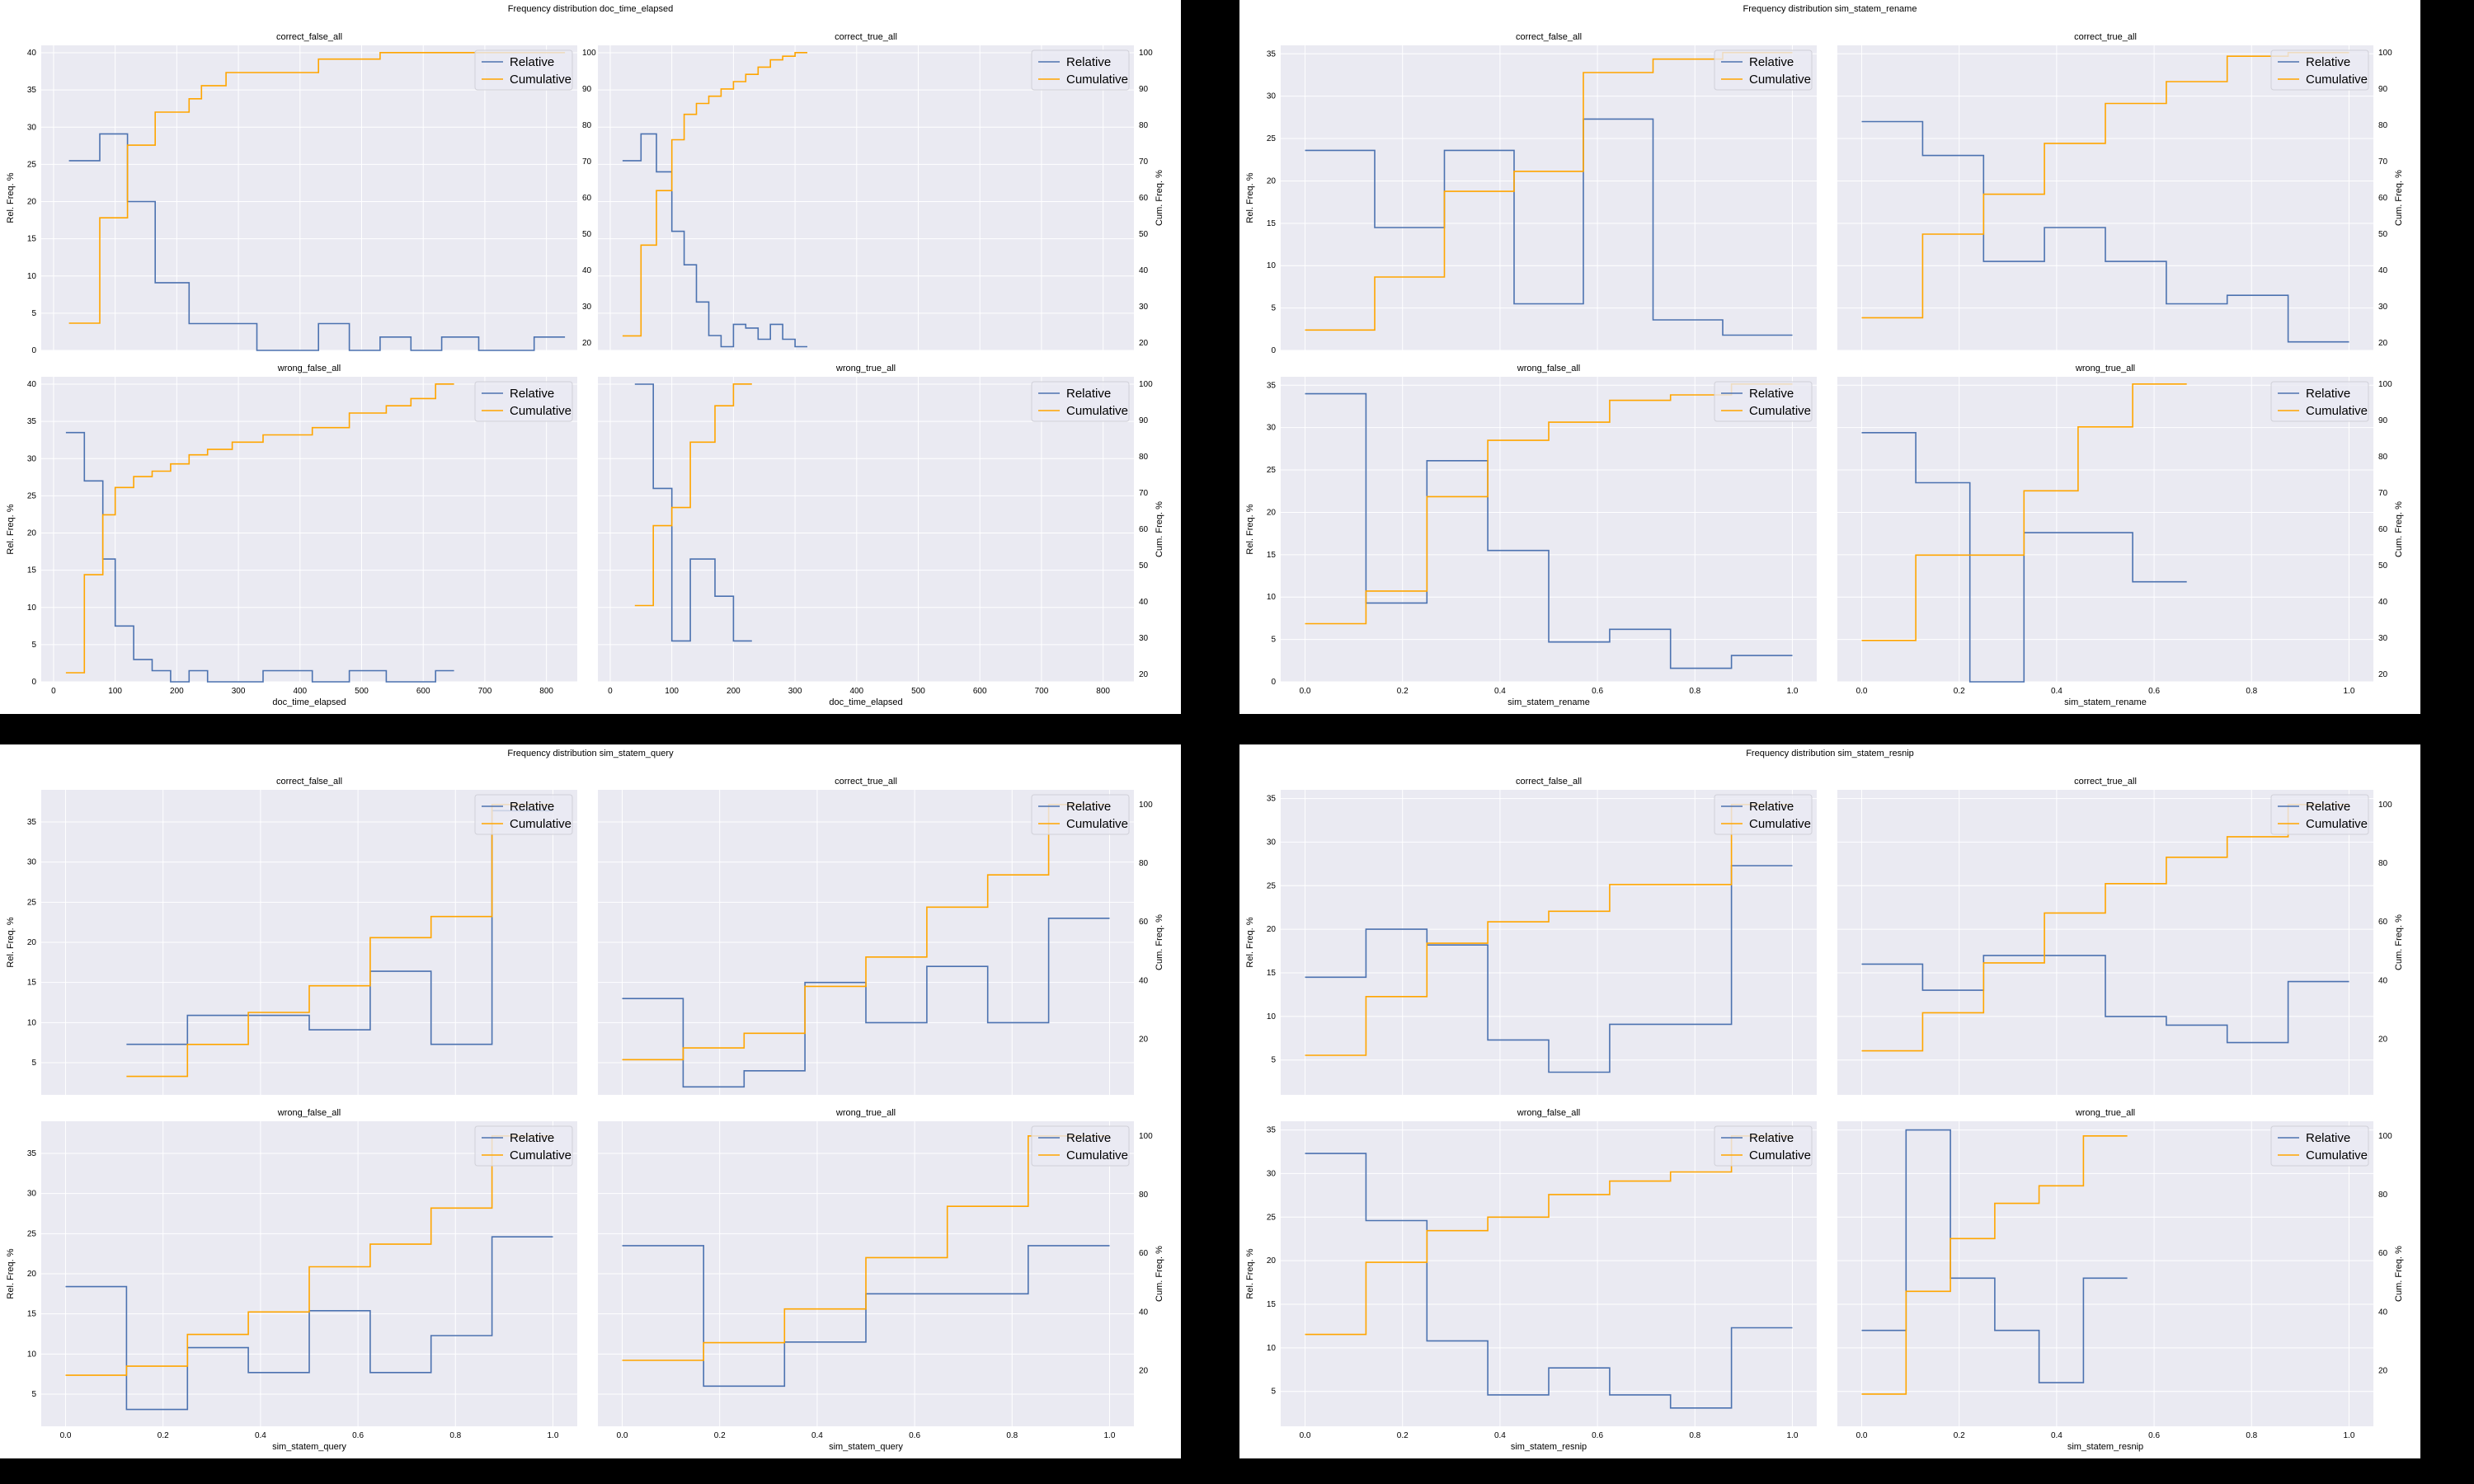 The image size is (2474, 1484). What do you see at coordinates (32, 863) in the screenshot?
I see `y-tick-label: 30` at bounding box center [32, 863].